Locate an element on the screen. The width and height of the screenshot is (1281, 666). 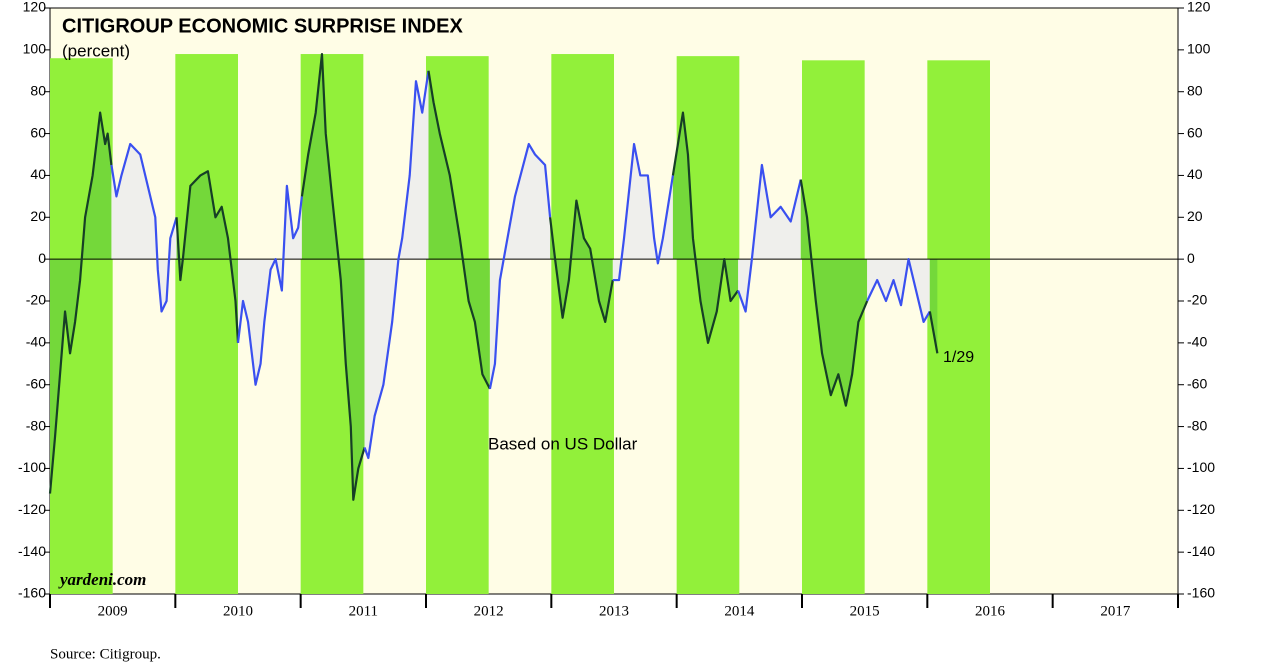
annotation: Based on US Dollar is located at coordinates (563, 443).